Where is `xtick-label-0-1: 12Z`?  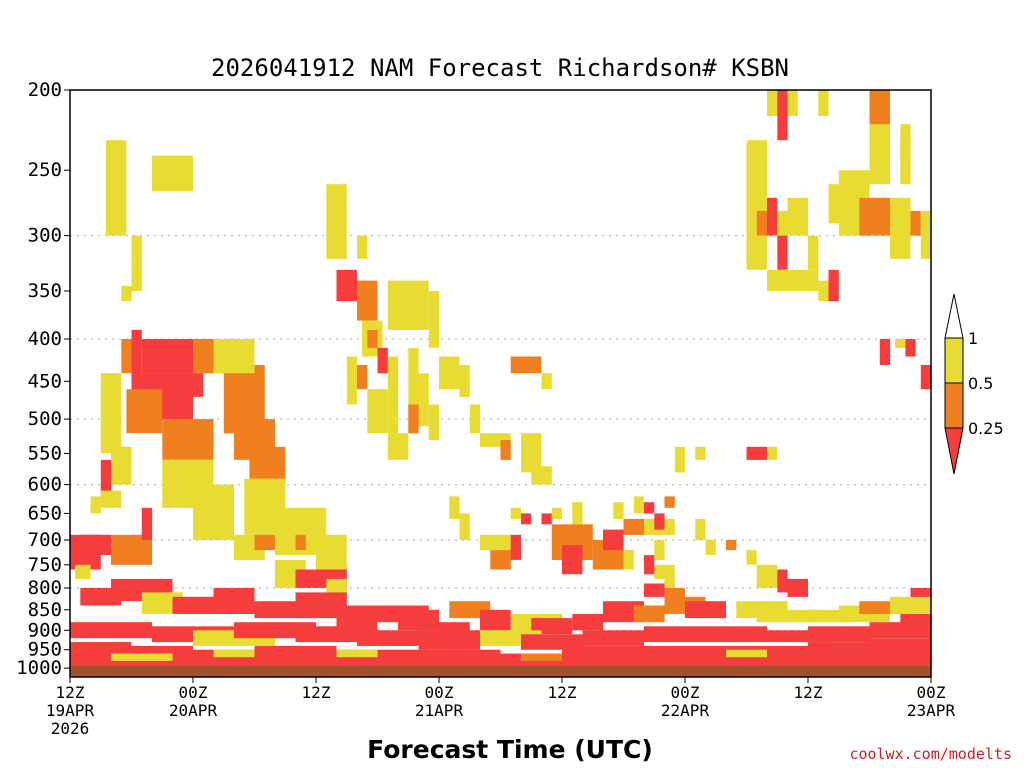
xtick-label-0-1: 12Z is located at coordinates (70, 692).